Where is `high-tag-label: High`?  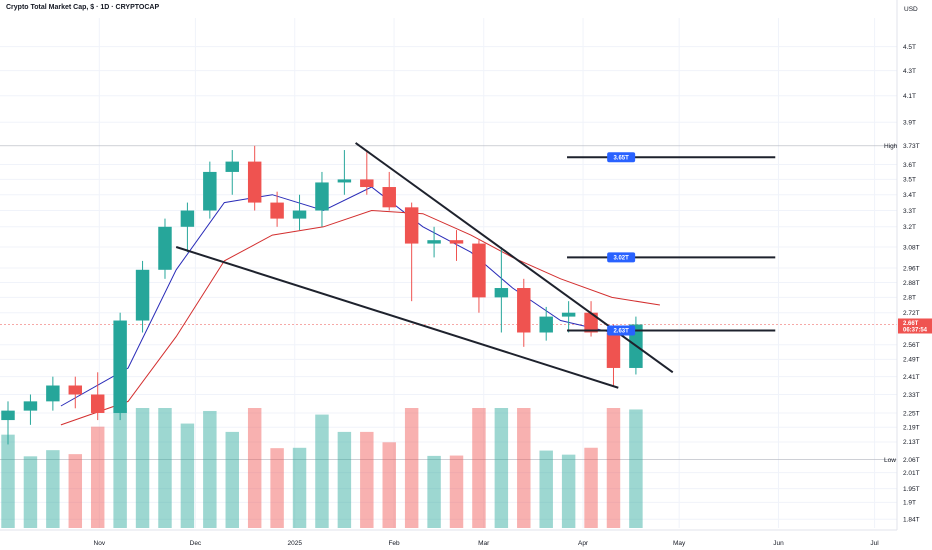 high-tag-label: High is located at coordinates (891, 146).